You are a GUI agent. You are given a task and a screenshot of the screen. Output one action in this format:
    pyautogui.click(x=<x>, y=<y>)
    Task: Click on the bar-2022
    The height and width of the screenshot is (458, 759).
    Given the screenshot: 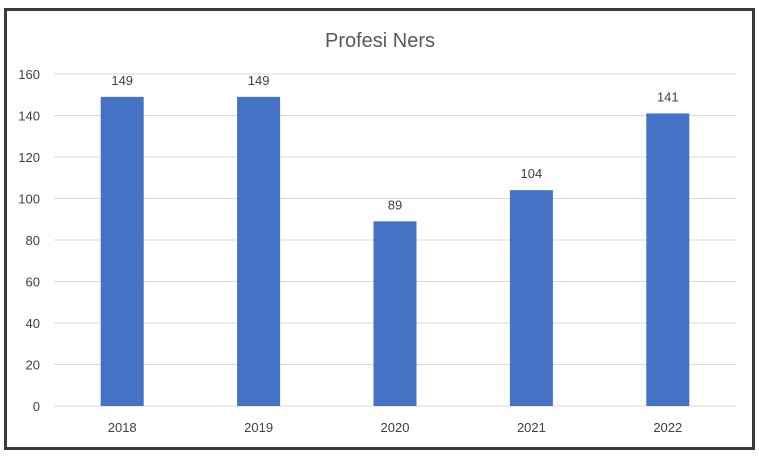 What is the action you would take?
    pyautogui.click(x=668, y=260)
    